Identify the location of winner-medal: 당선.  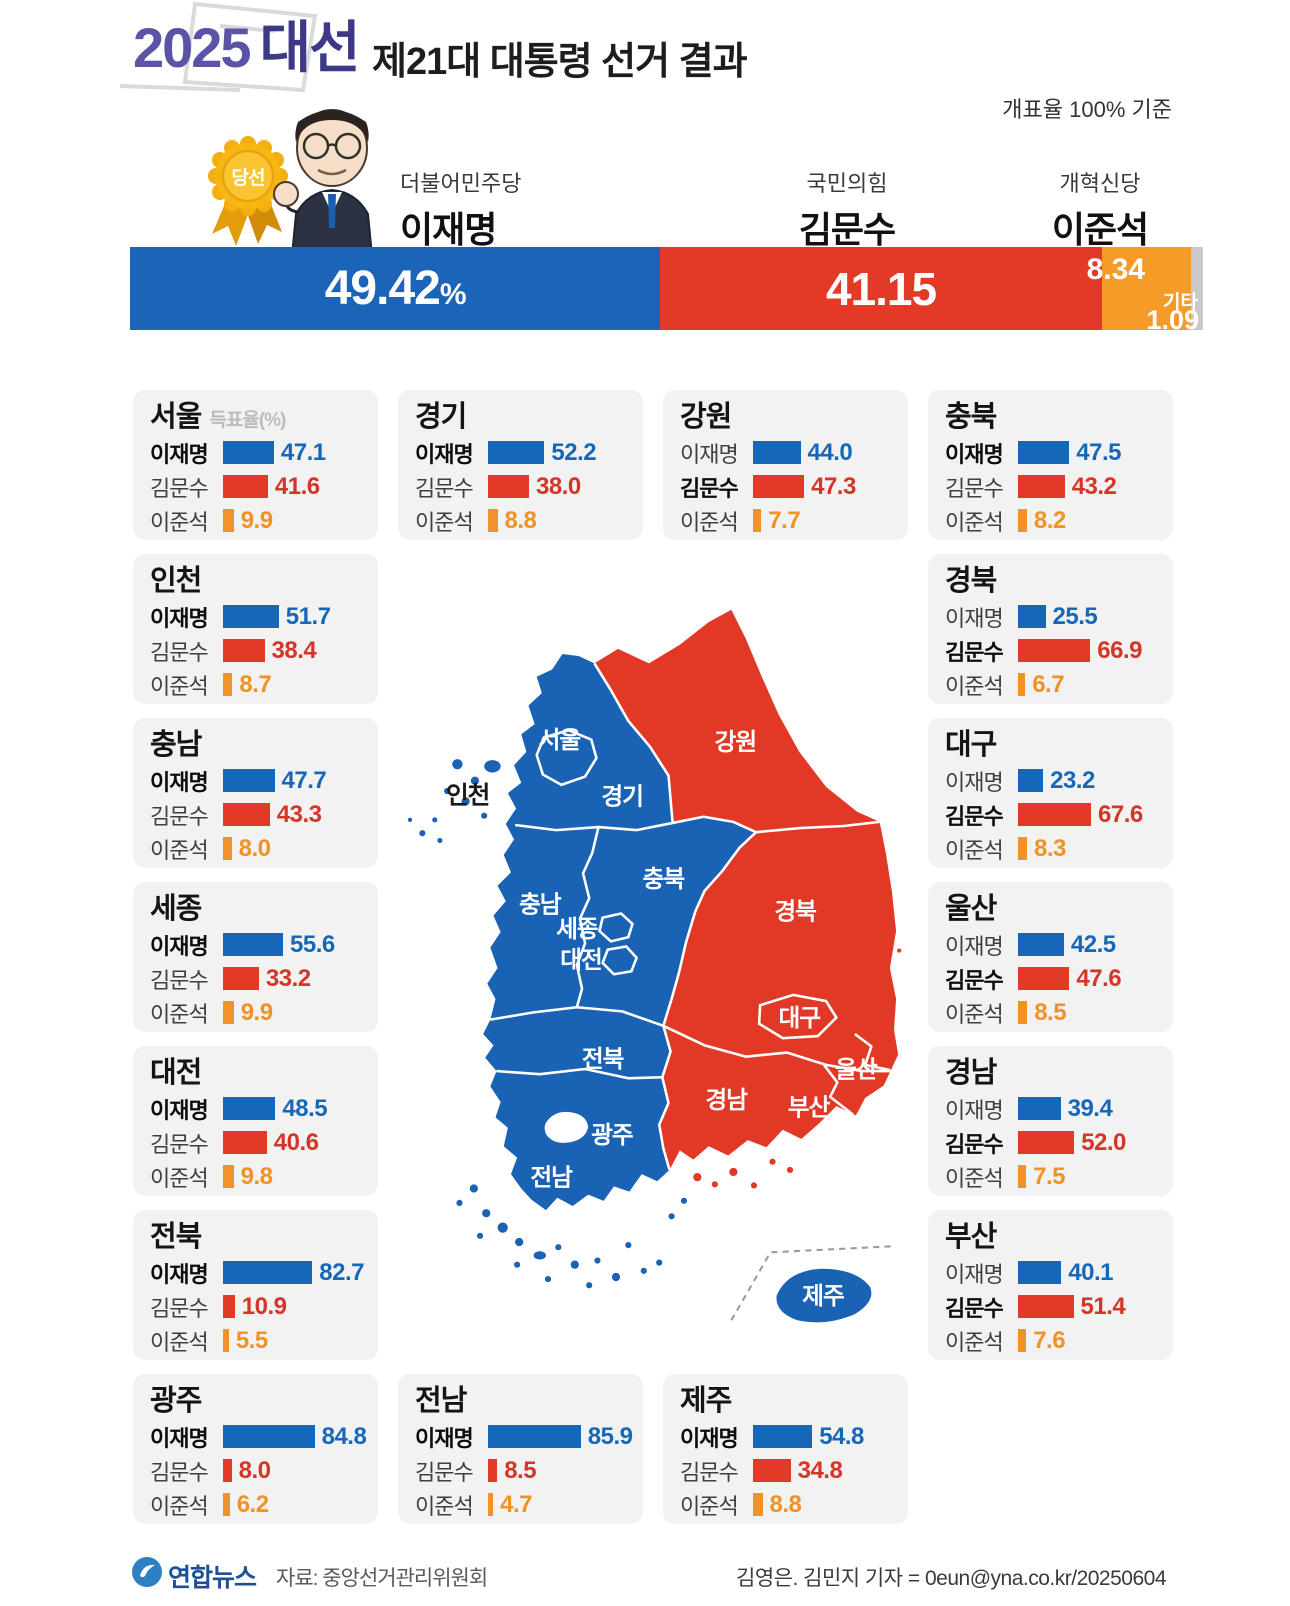
(248, 191).